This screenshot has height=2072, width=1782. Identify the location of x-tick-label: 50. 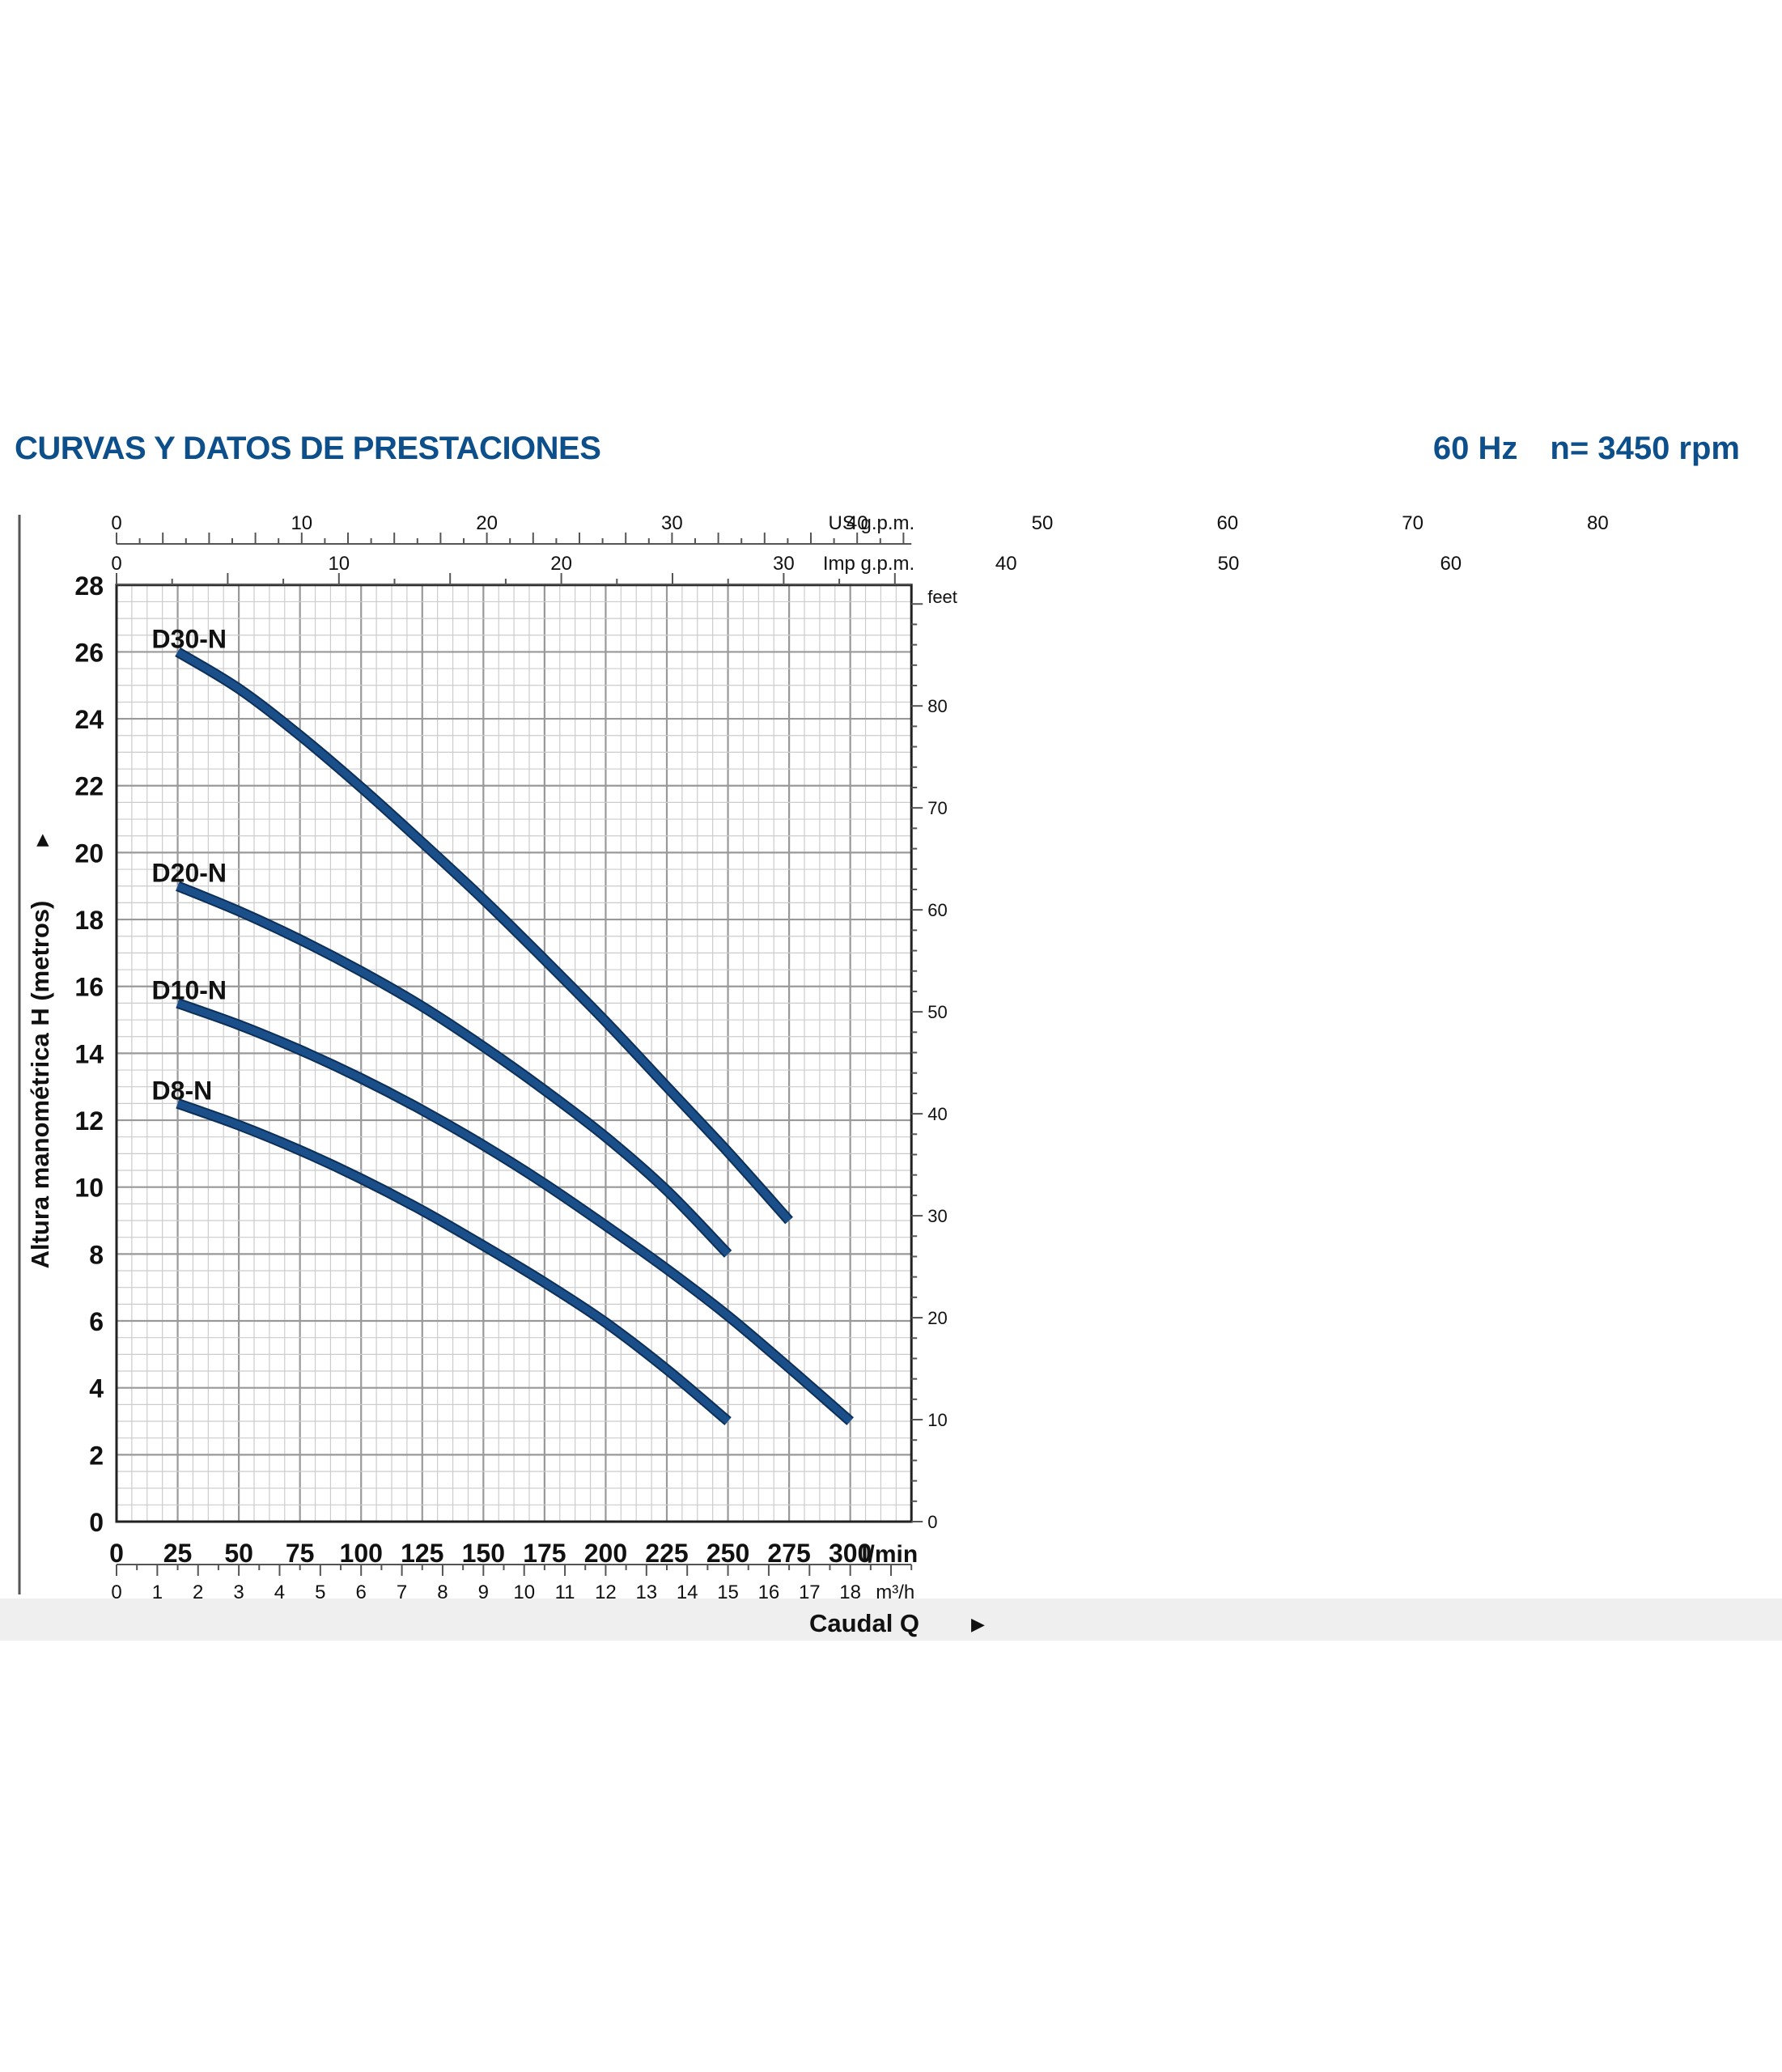
(239, 1553).